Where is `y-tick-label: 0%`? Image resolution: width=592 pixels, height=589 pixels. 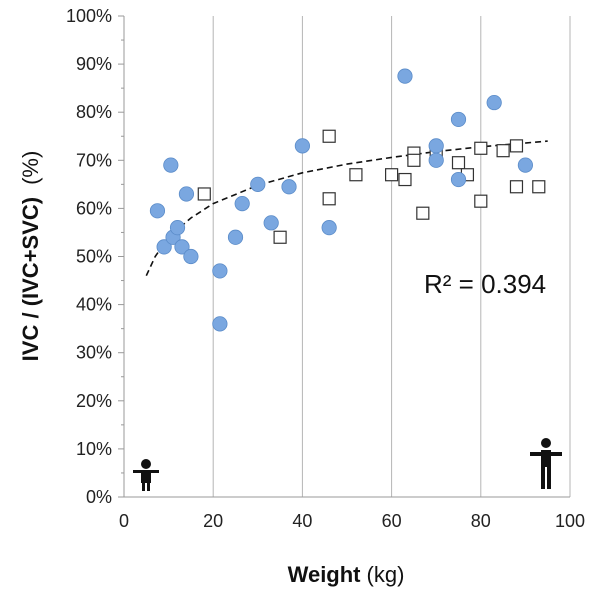
y-tick-label: 0% is located at coordinates (99, 497).